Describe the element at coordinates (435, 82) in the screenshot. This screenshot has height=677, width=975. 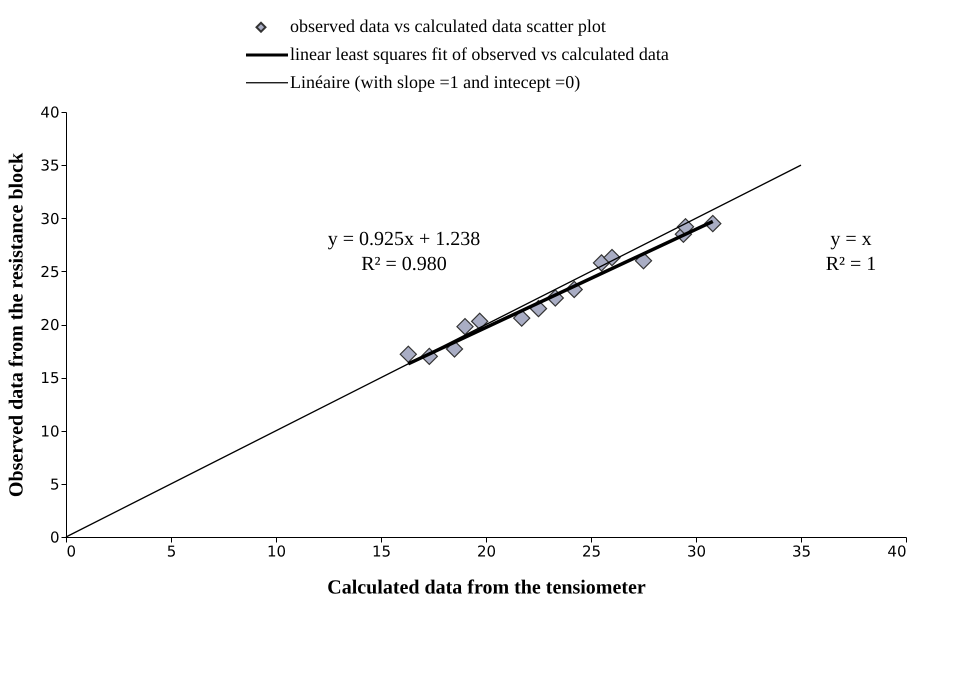
I see `legend-label: Linéaire (with slope =1 and intecept =0)` at that location.